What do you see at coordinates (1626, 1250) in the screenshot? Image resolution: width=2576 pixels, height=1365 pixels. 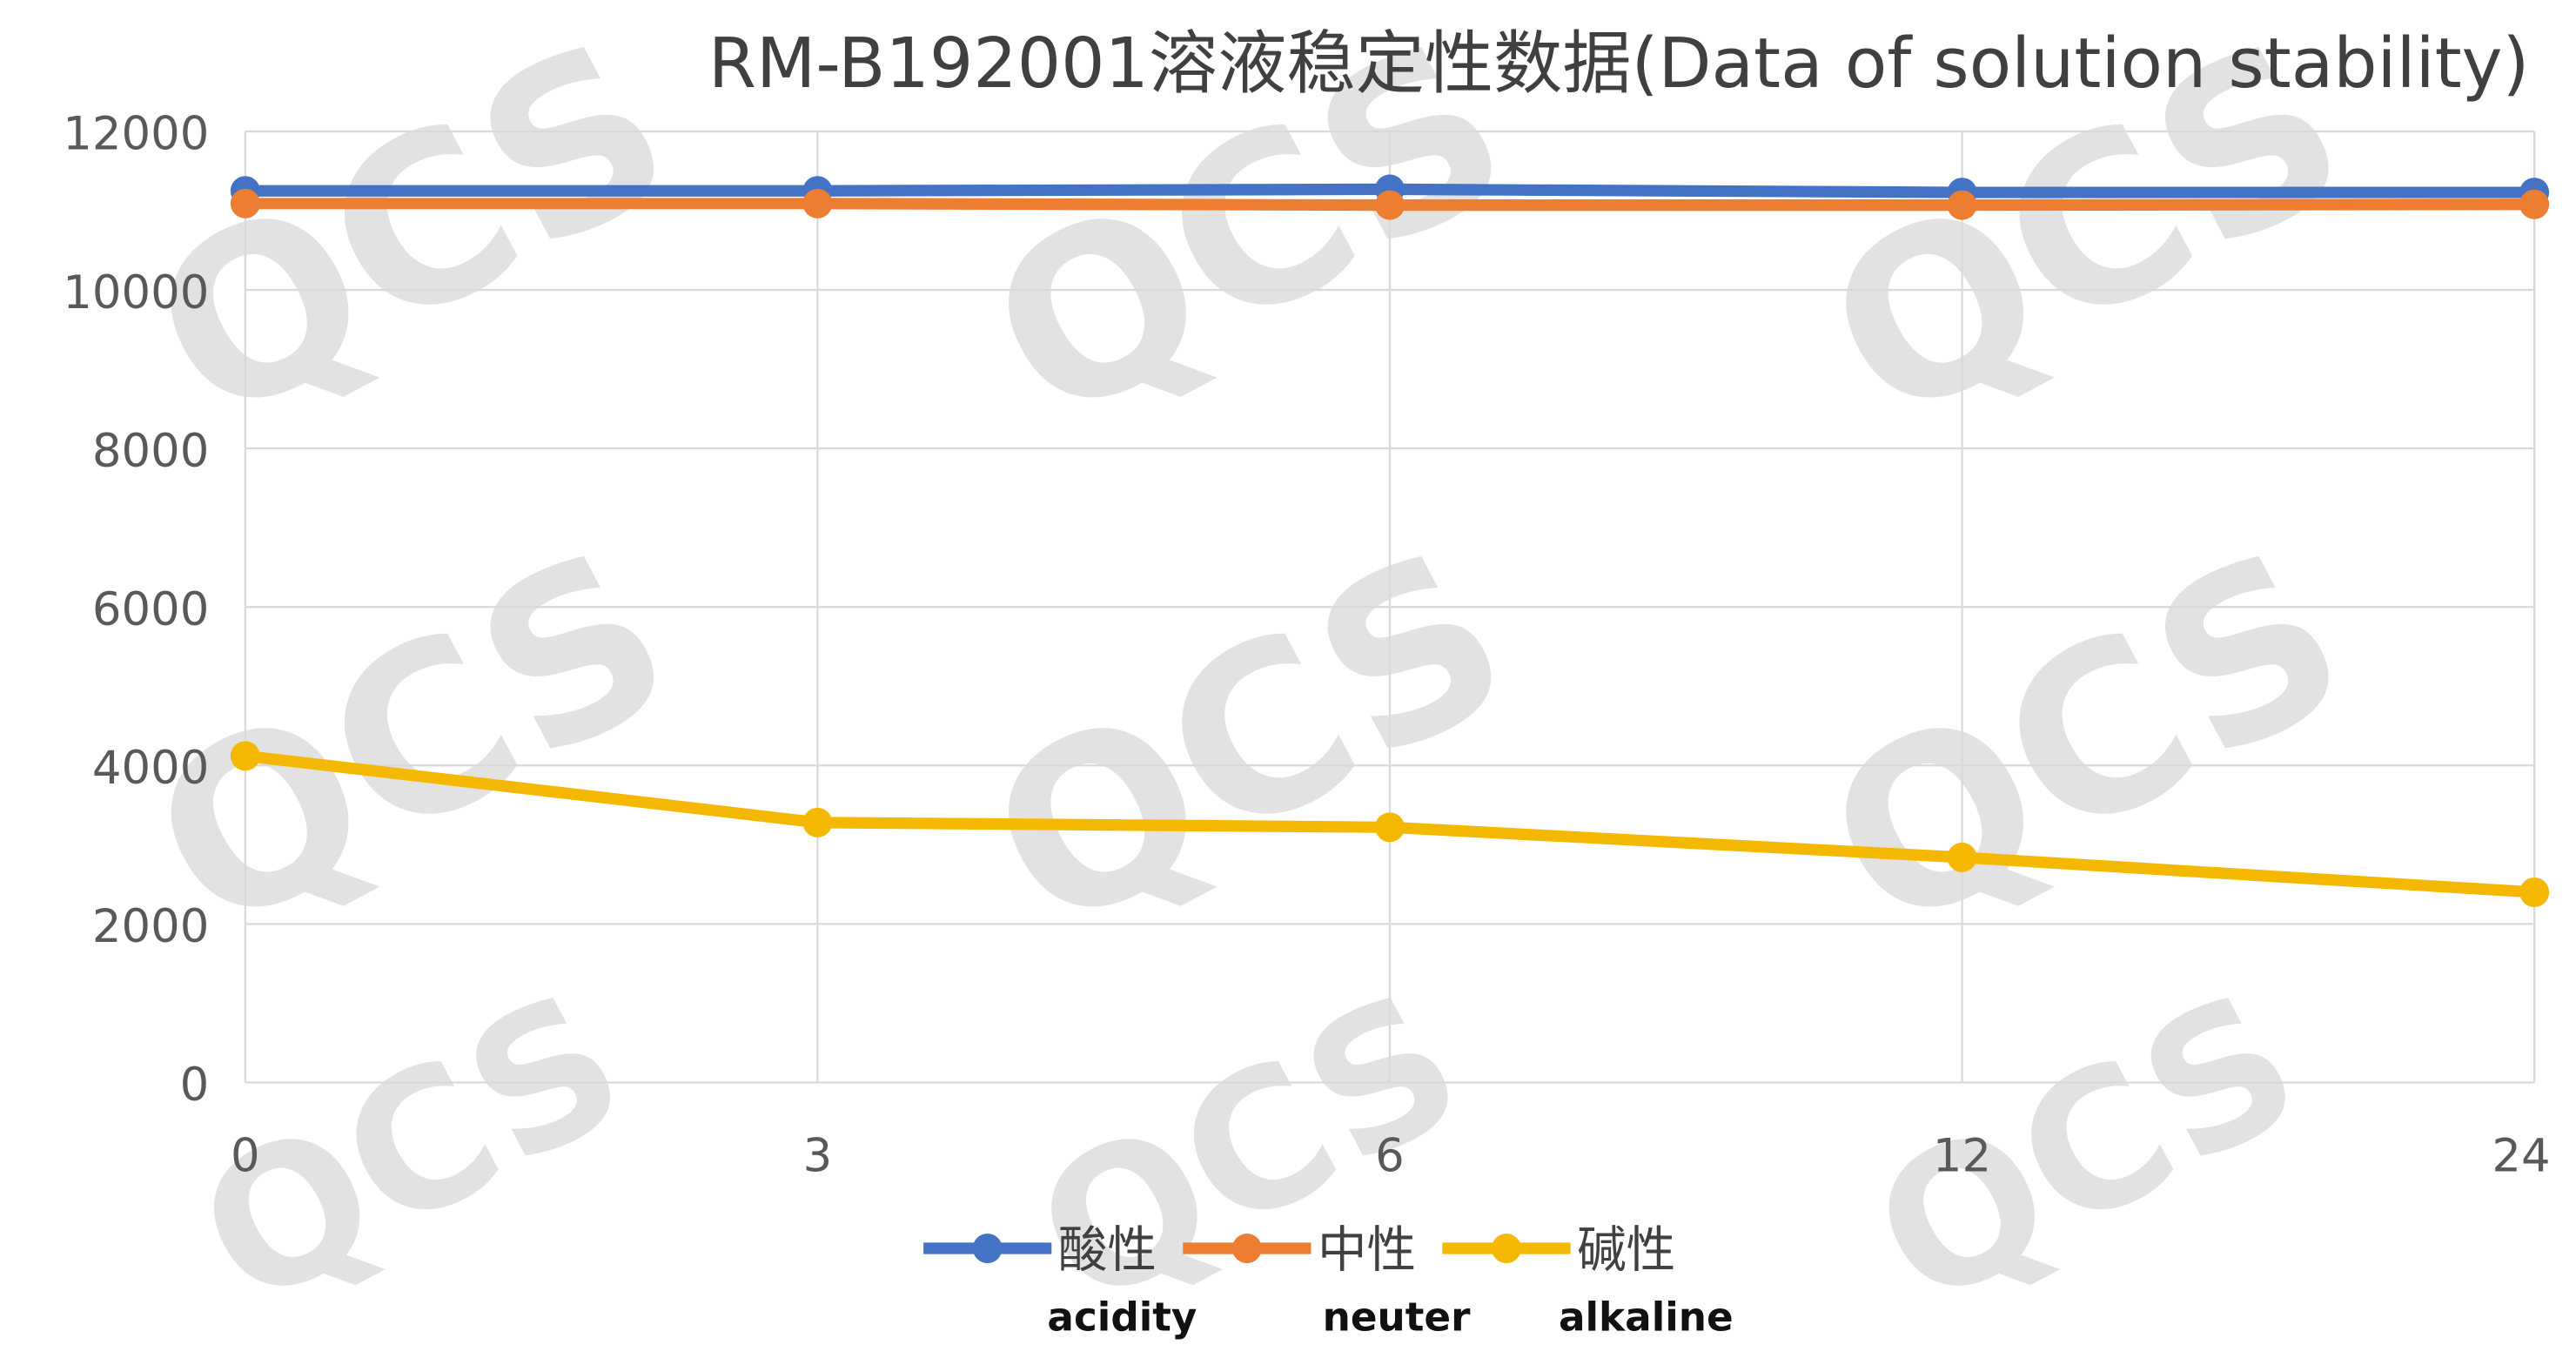 I see `legend-label: 碱性` at bounding box center [1626, 1250].